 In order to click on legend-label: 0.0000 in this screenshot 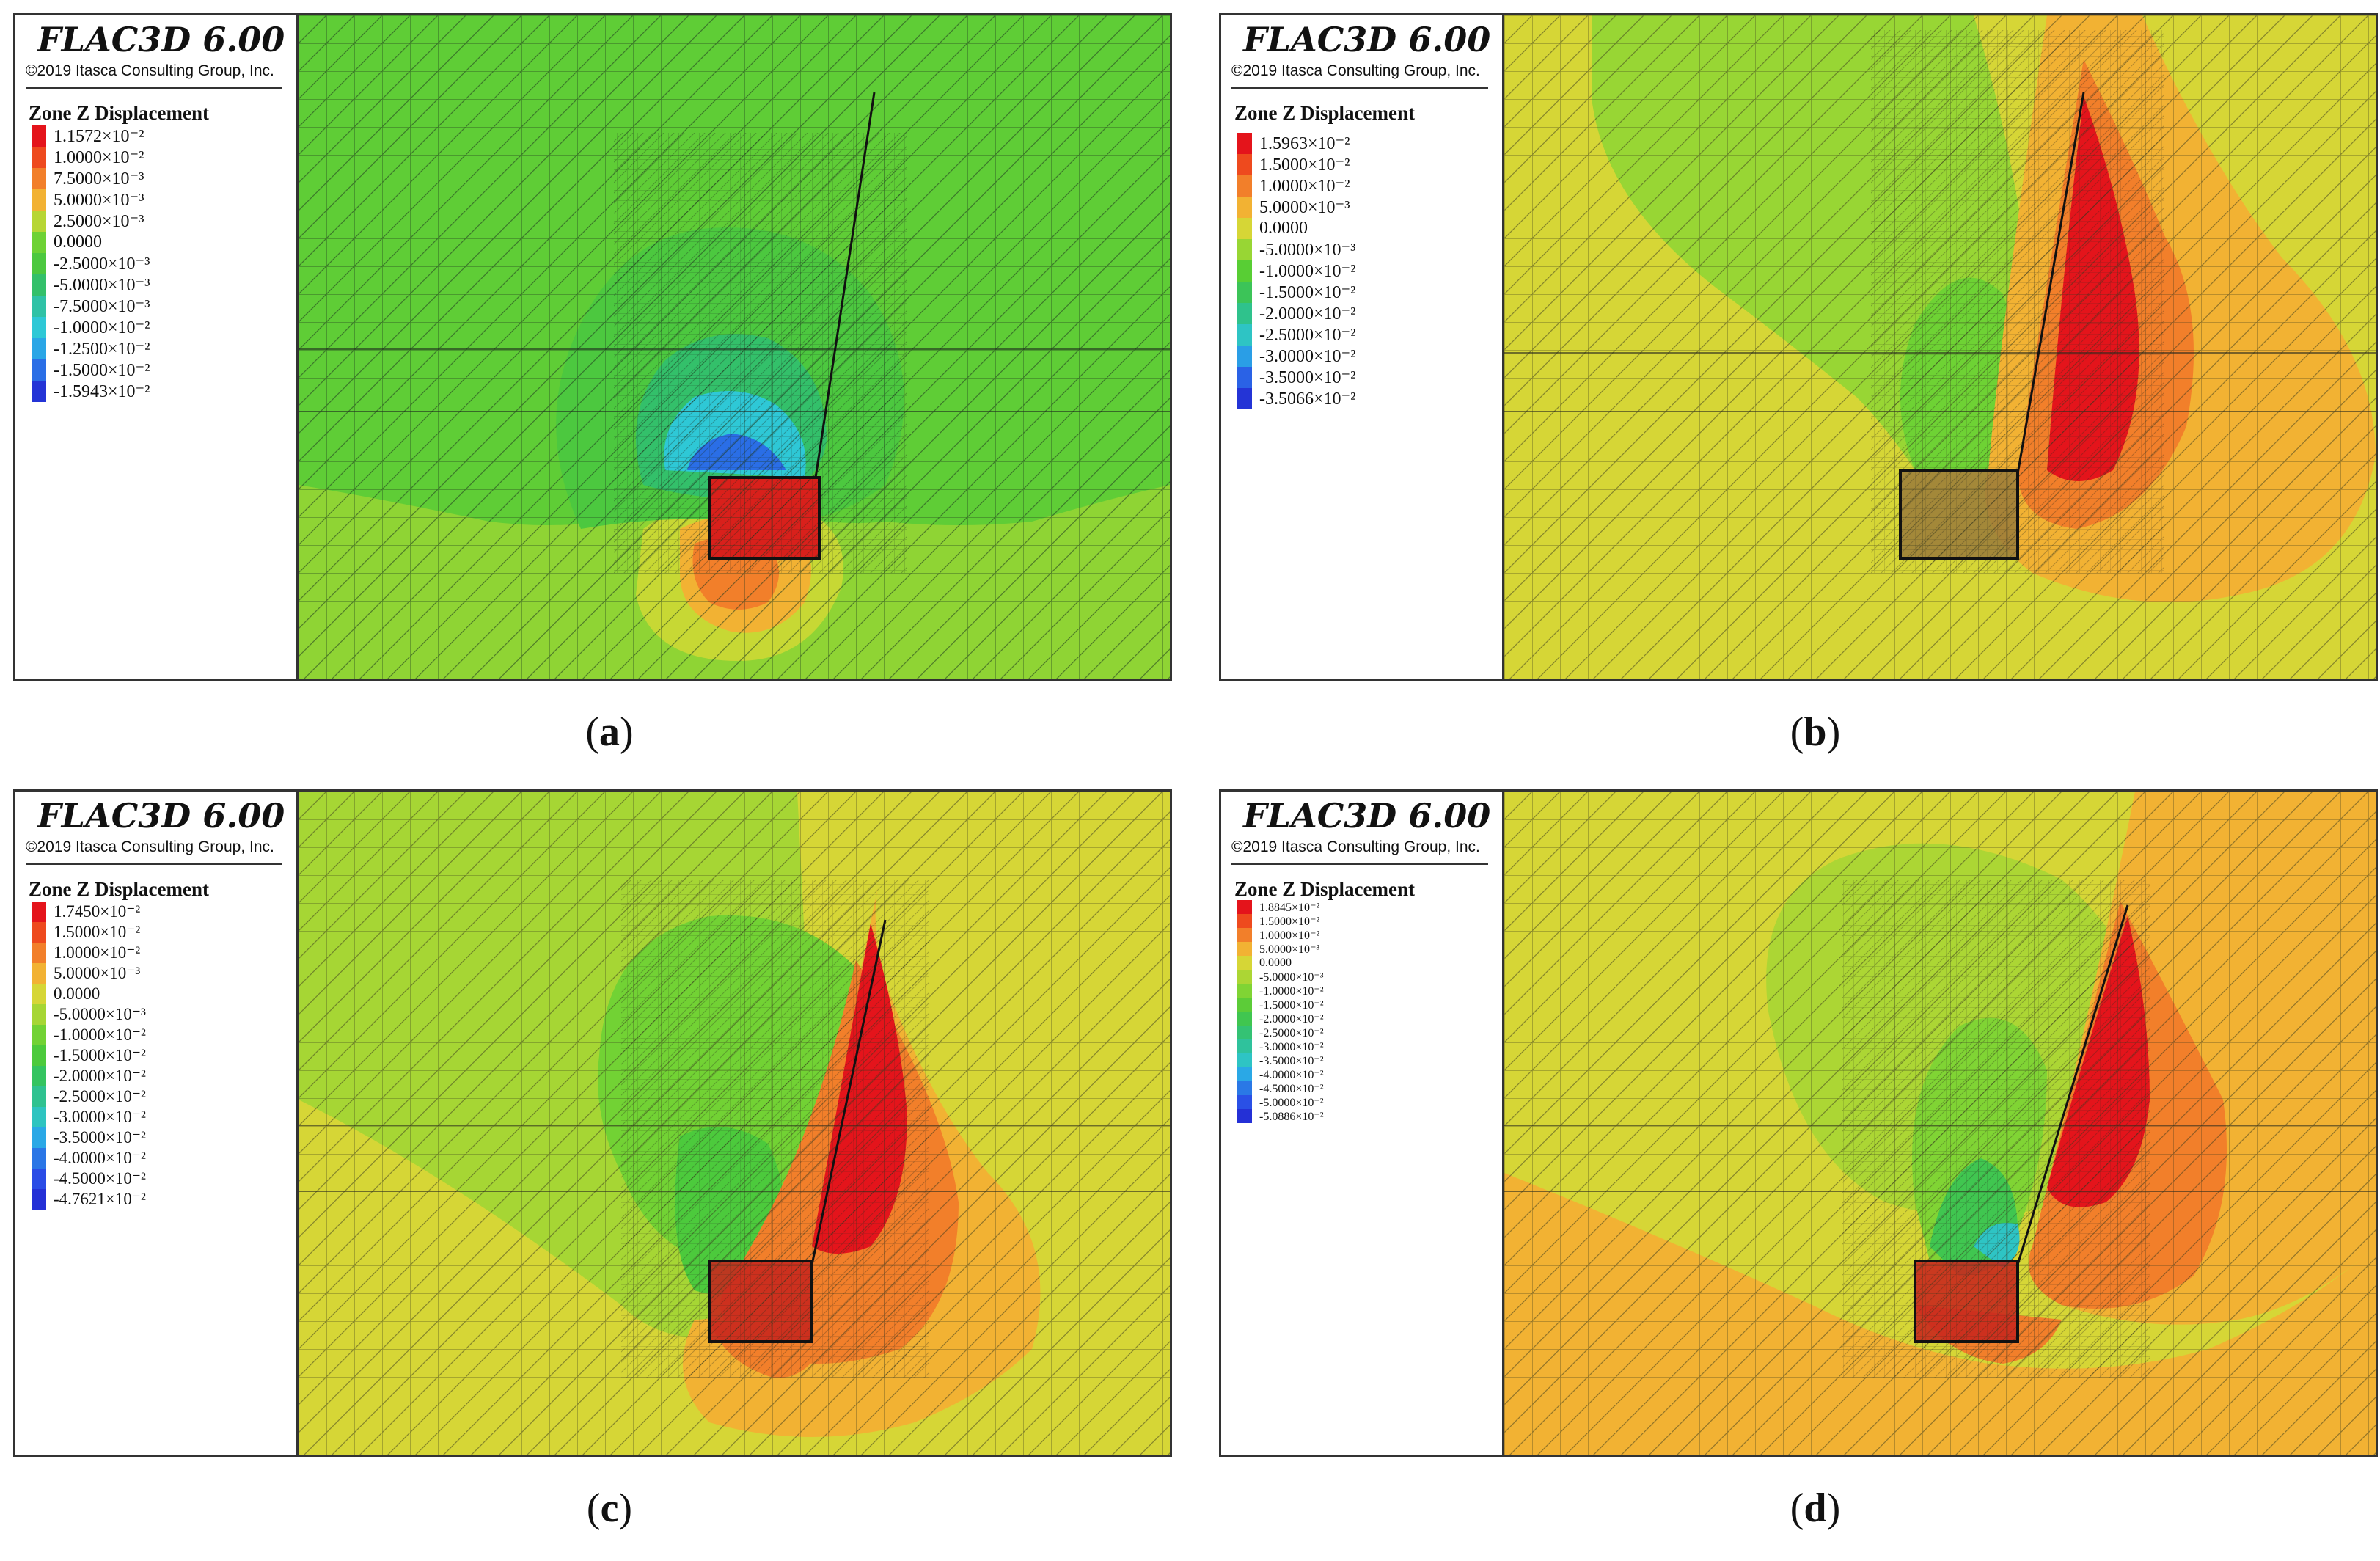, I will do `click(1284, 228)`.